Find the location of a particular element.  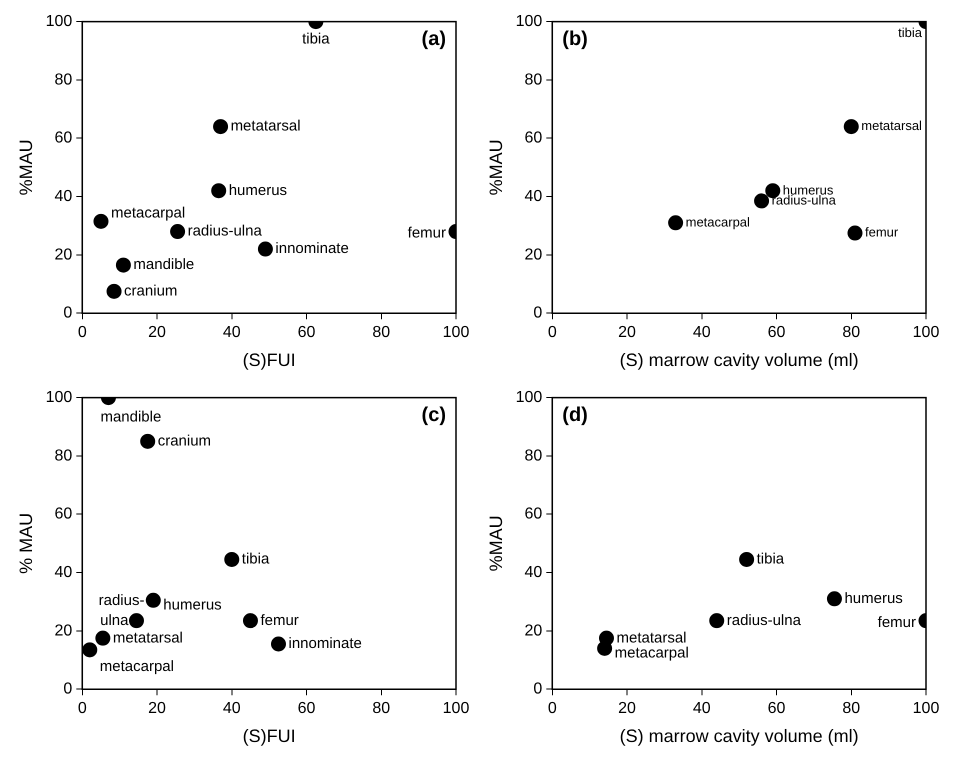

annotation: (c) is located at coordinates (434, 415).